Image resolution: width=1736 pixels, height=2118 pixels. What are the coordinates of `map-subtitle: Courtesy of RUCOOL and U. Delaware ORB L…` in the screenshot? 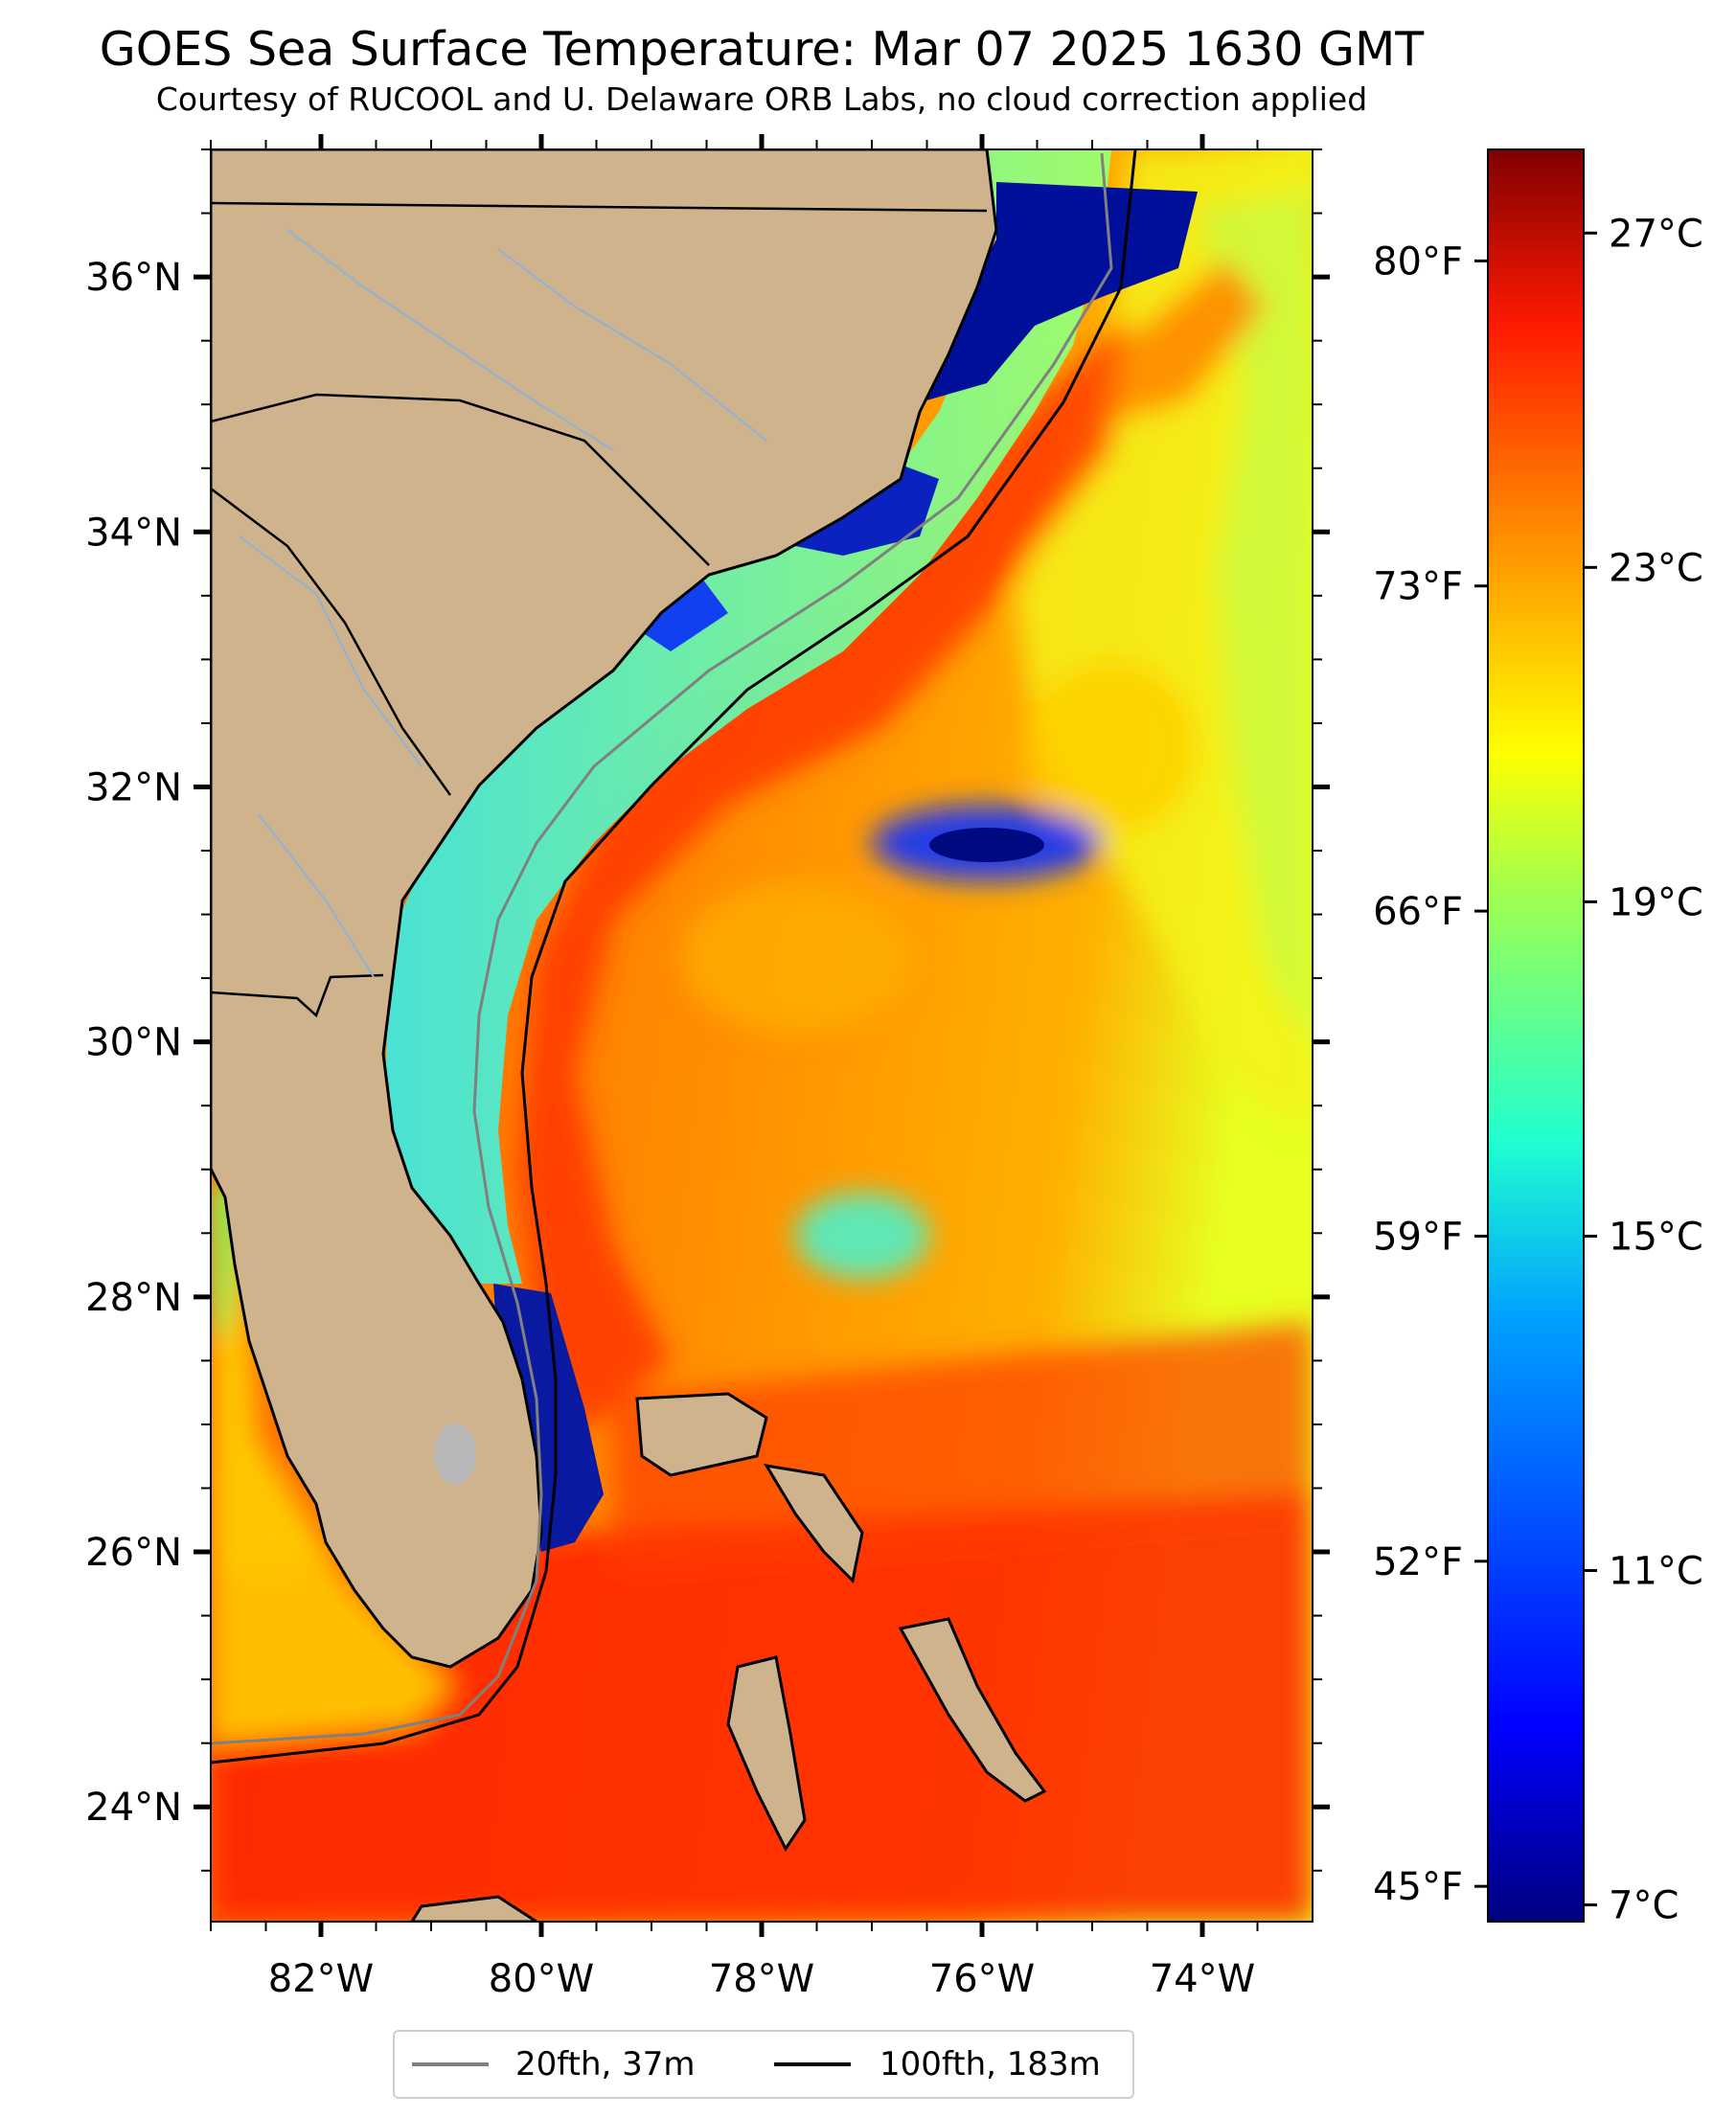 It's located at (762, 99).